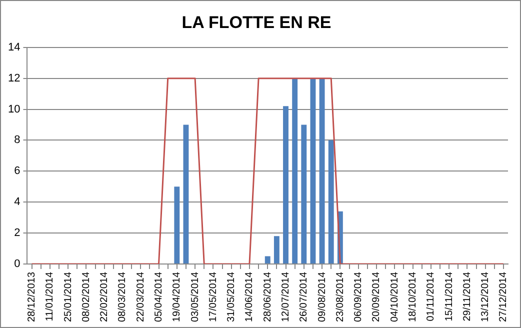  I want to click on y-tick-label: 2, so click(17, 233).